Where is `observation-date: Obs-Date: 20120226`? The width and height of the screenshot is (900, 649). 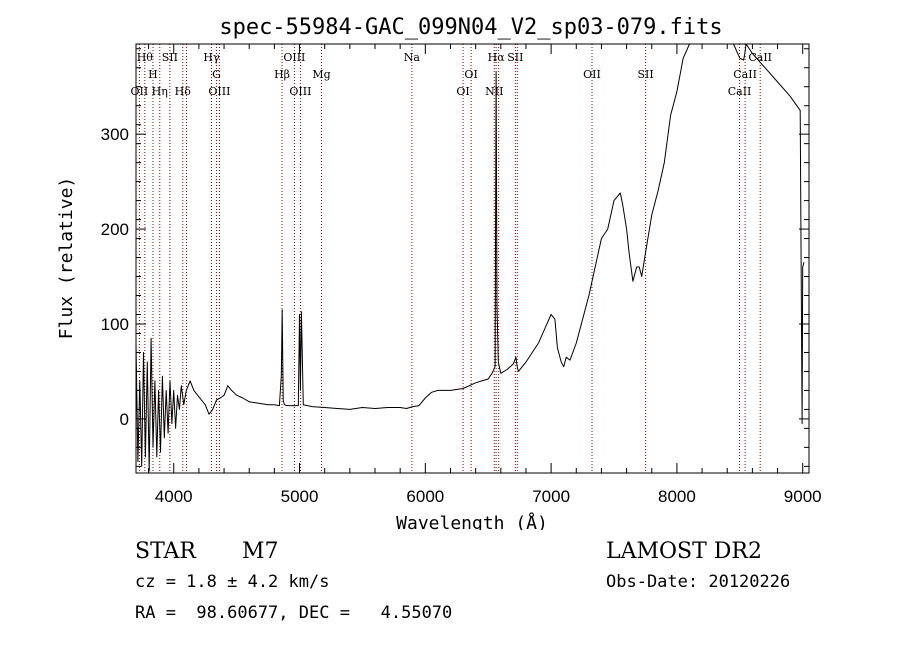 observation-date: Obs-Date: 20120226 is located at coordinates (698, 582).